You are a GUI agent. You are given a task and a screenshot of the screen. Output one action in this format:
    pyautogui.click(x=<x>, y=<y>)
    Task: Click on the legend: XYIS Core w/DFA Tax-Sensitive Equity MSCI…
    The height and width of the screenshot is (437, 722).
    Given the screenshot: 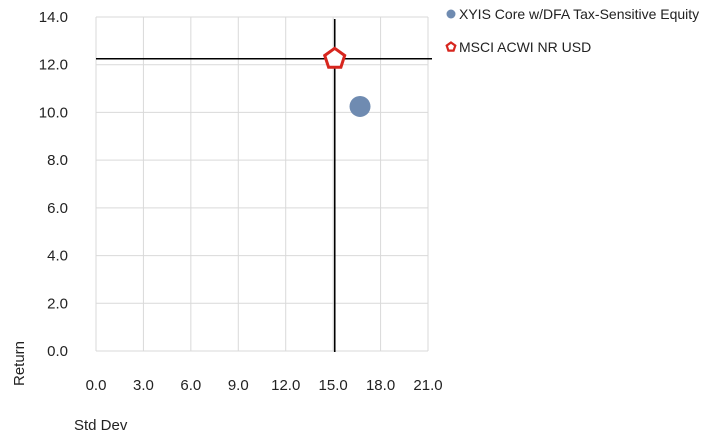 What is the action you would take?
    pyautogui.click(x=572, y=30)
    